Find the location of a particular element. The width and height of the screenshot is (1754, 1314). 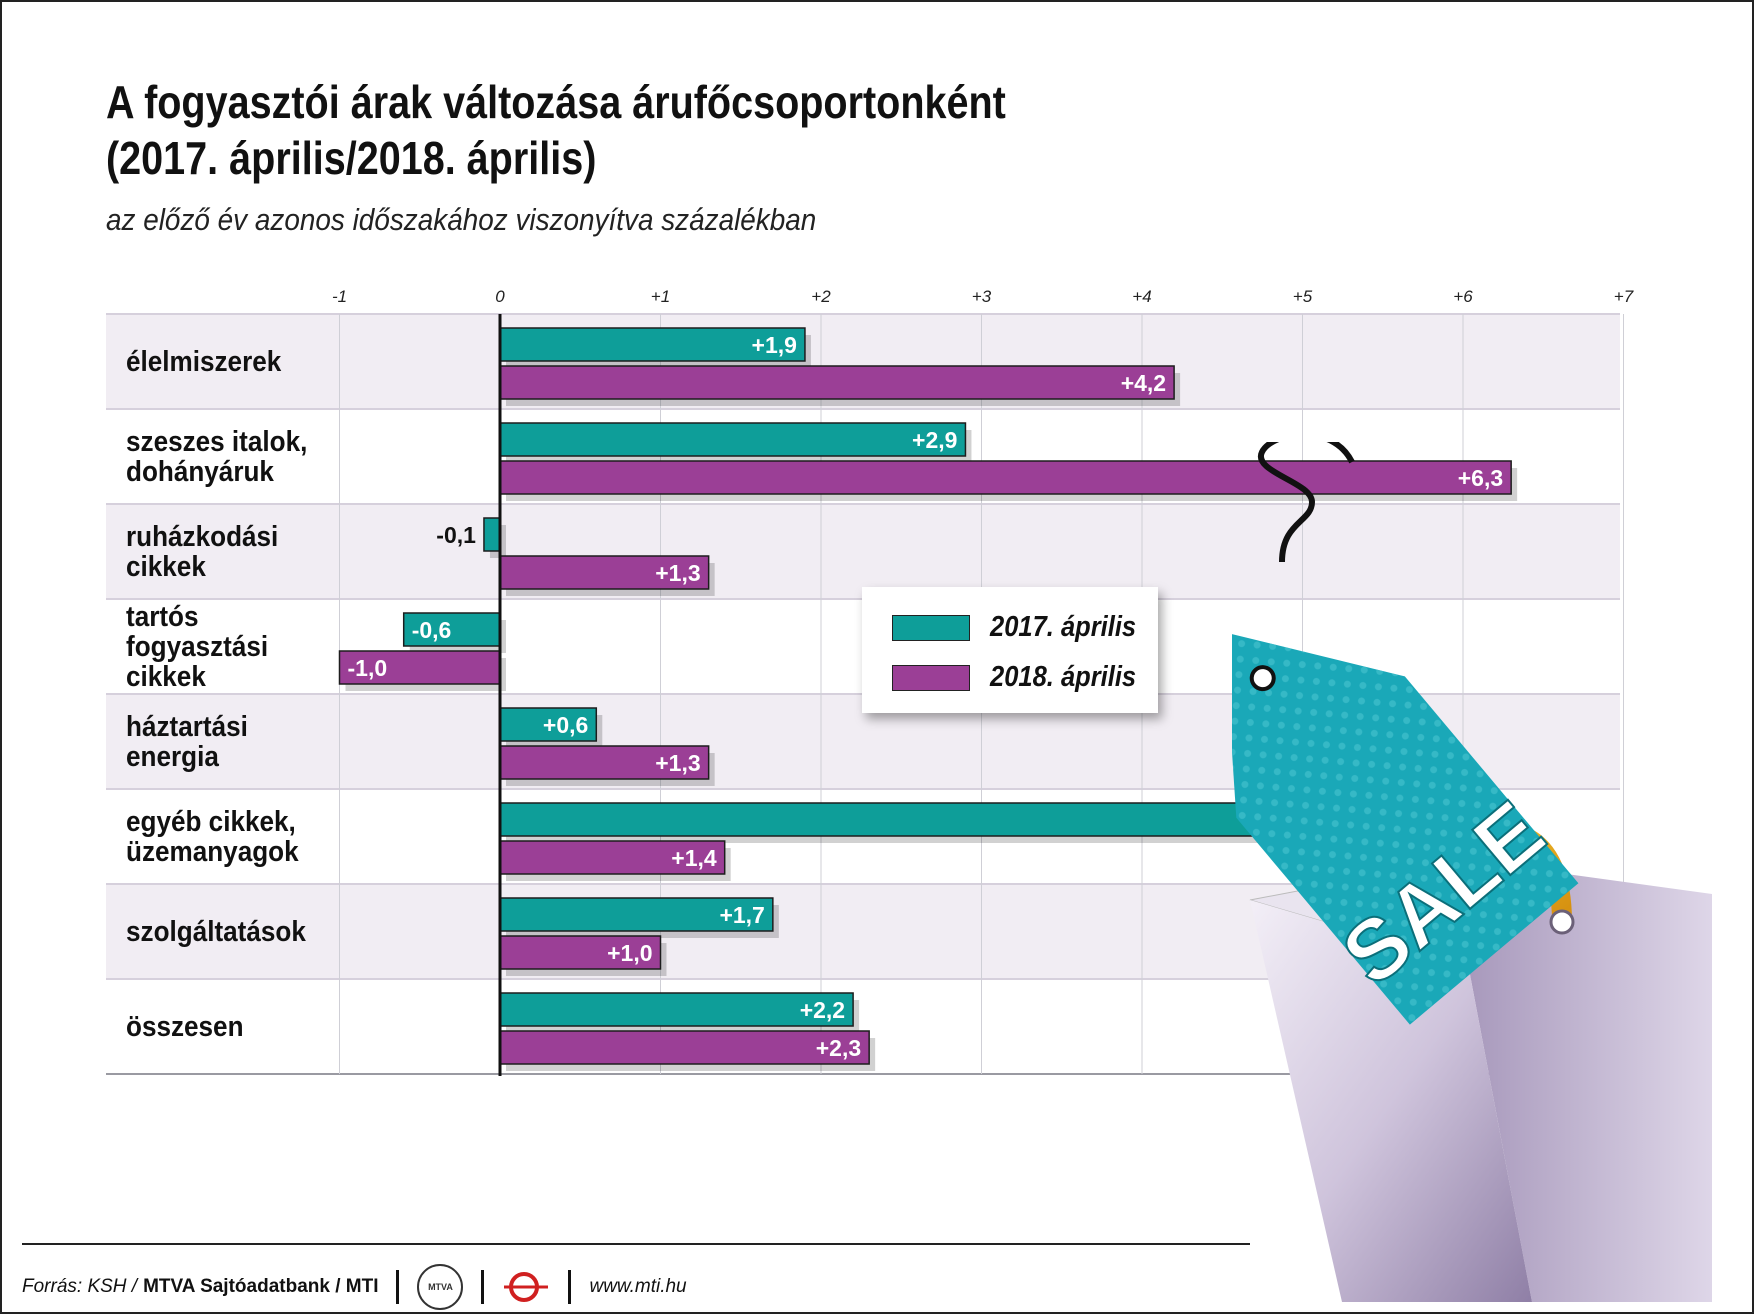

legend-label-2017: 2017. április is located at coordinates (1063, 627).